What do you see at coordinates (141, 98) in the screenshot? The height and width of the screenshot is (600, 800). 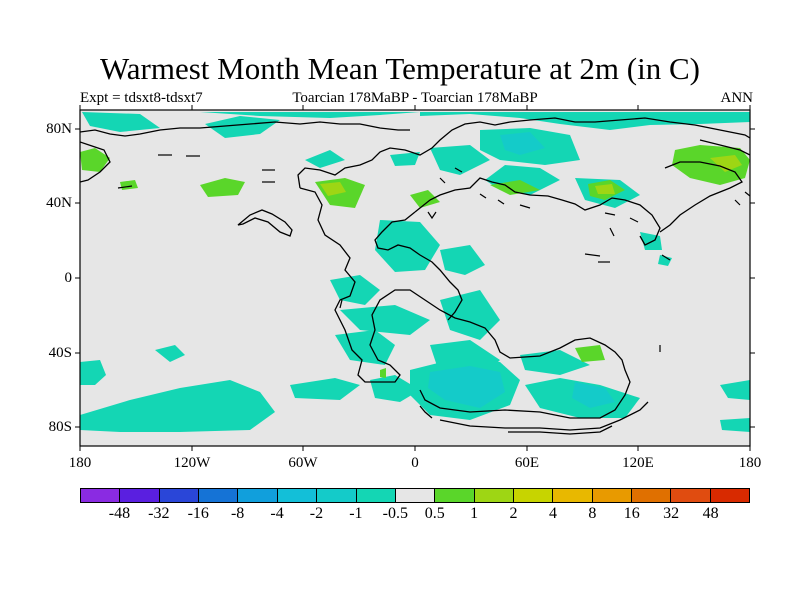 I see `experiment-label: Expt = tdsxt8-tdsxt7` at bounding box center [141, 98].